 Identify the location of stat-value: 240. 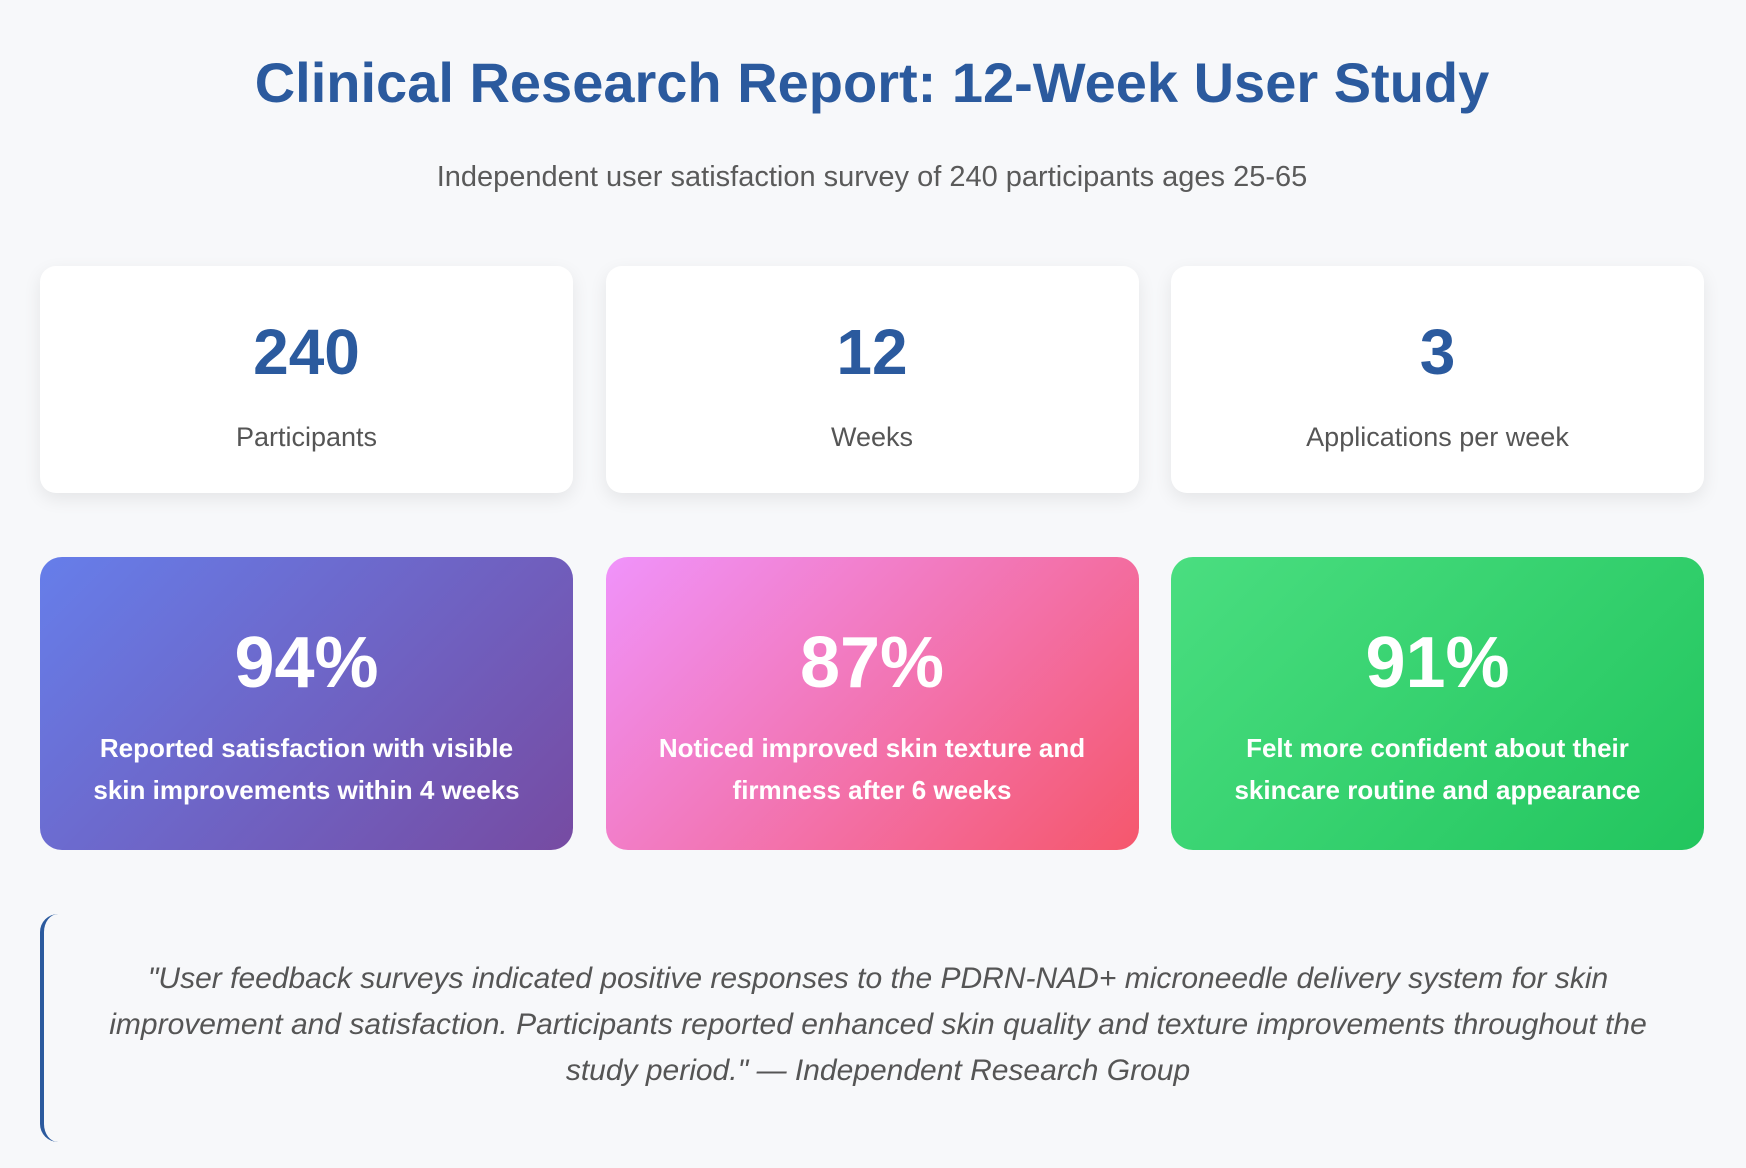
(306, 352).